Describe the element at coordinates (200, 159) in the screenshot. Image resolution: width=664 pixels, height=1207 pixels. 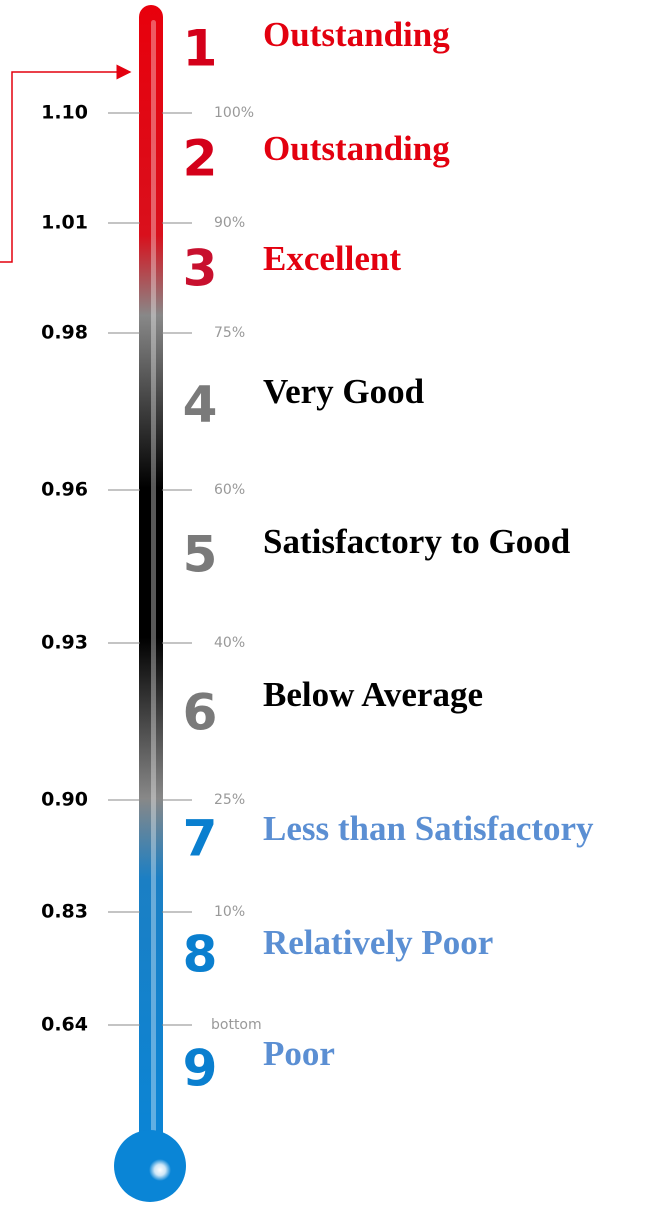
I see `level-number: 2` at that location.